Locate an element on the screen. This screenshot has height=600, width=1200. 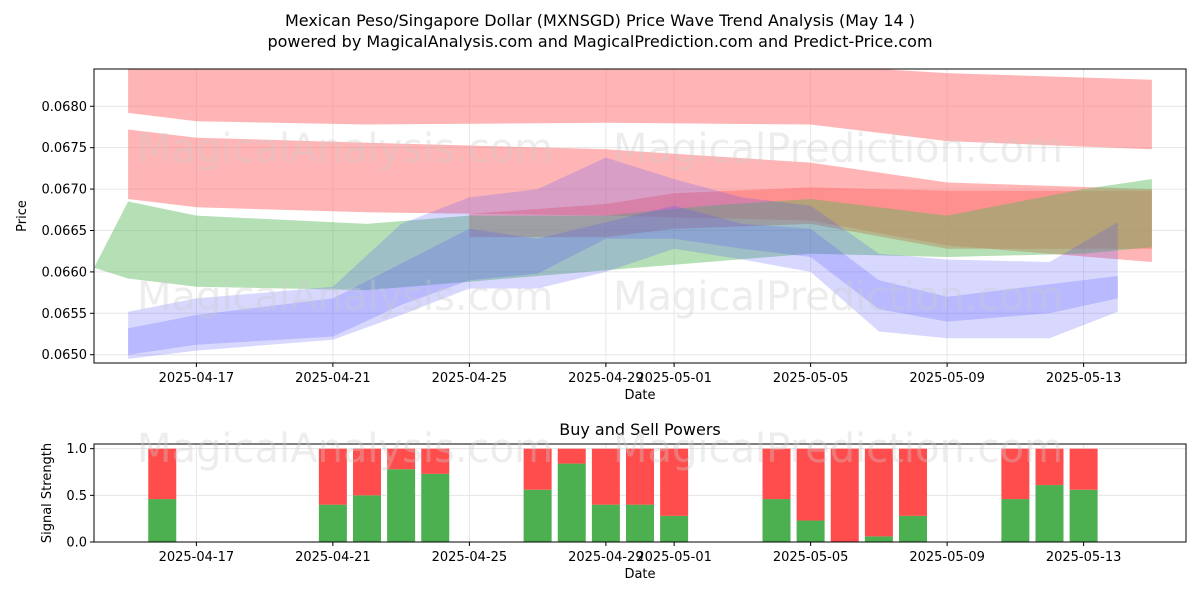
y-tick-label: 1.0 is located at coordinates (76, 449).